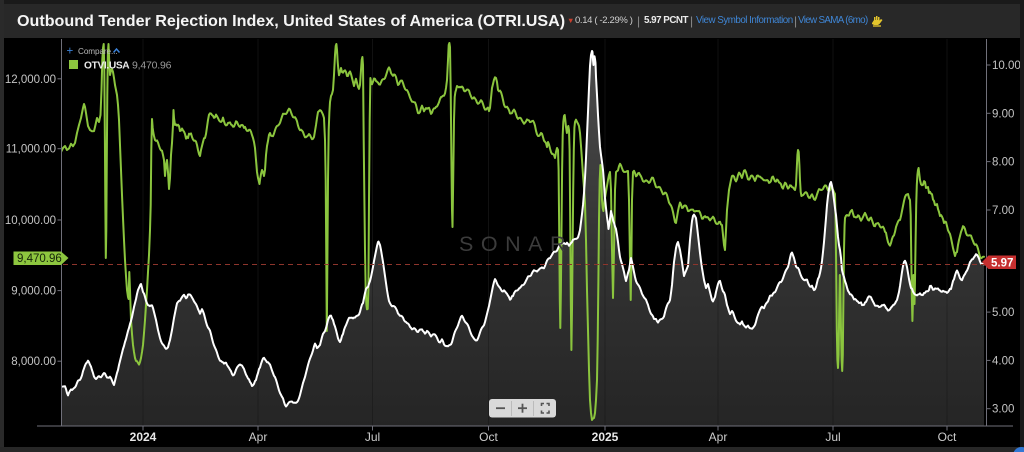 Image resolution: width=1024 pixels, height=452 pixels. Describe the element at coordinates (31, 150) in the screenshot. I see `svg-text: 11,000.00` at that location.